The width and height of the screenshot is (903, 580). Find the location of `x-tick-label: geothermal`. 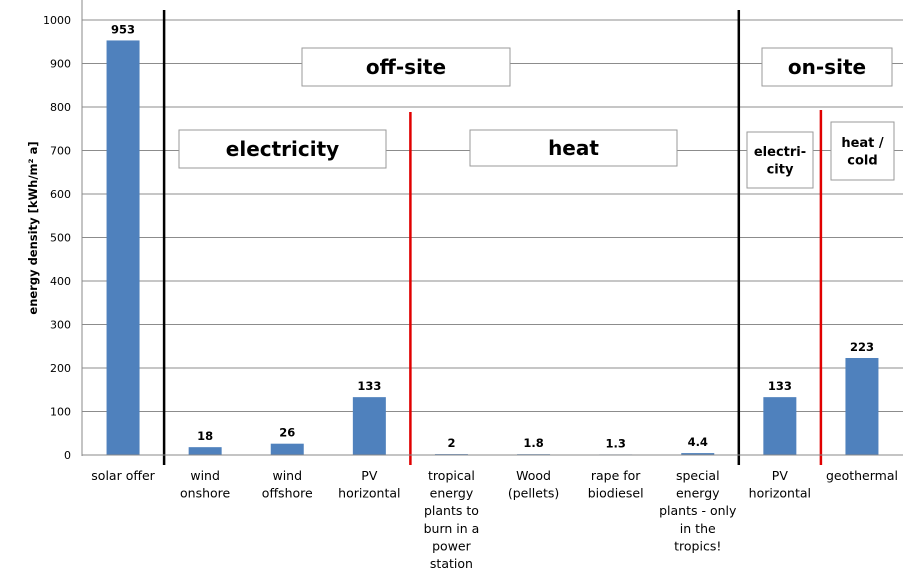

x-tick-label: geothermal is located at coordinates (862, 475).